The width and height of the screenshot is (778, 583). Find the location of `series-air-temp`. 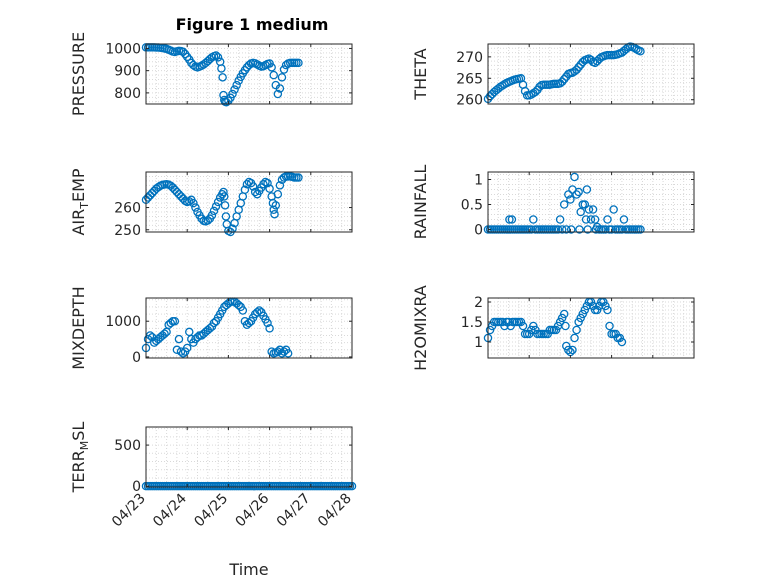

series-air-temp is located at coordinates (222, 204).